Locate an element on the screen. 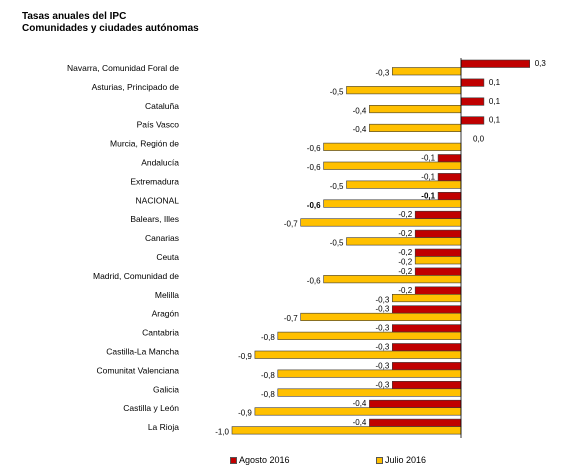 The width and height of the screenshot is (583, 474). category-label: Asturias, Principado de is located at coordinates (136, 87).